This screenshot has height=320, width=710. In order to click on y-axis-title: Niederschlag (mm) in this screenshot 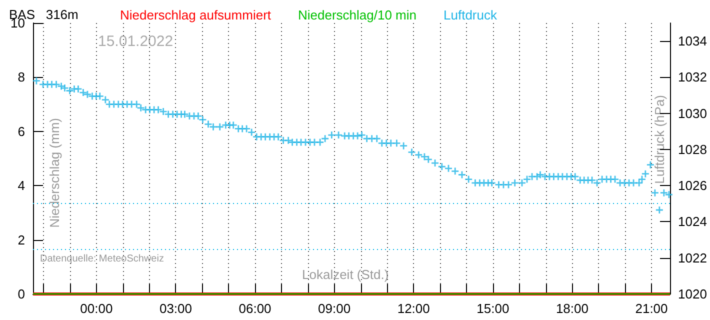, I will do `click(54, 173)`.